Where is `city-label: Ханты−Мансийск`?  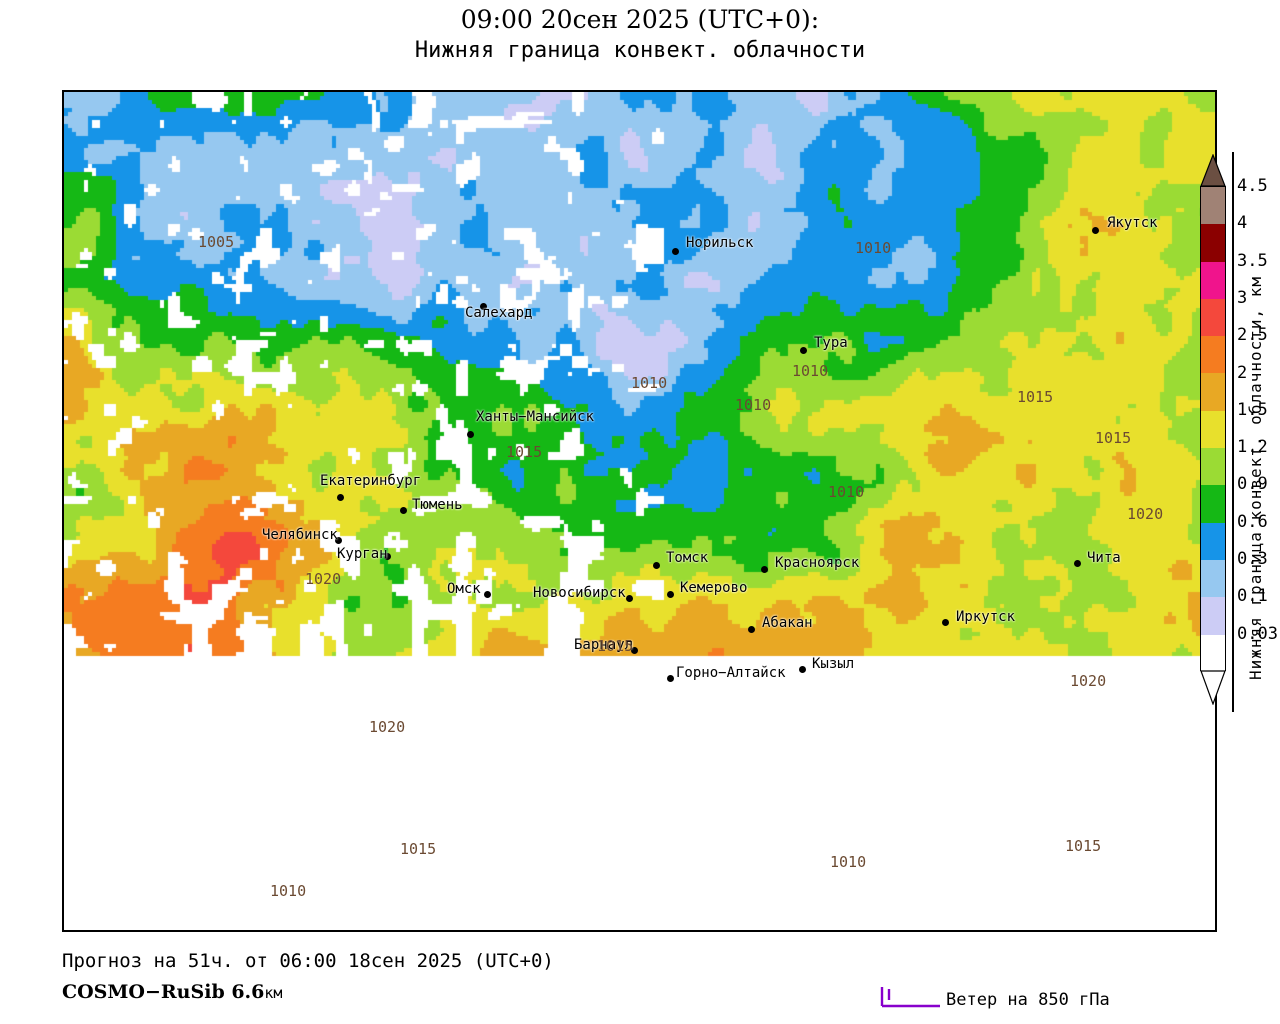
city-label: Ханты−Мансийск is located at coordinates (535, 417).